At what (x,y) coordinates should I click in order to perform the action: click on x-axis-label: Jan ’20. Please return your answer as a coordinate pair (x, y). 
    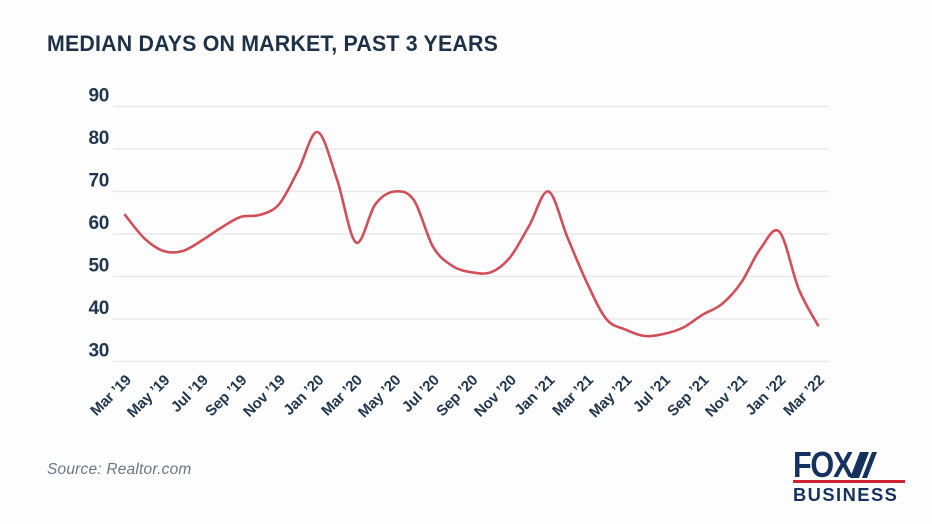
    Looking at the image, I should click on (303, 395).